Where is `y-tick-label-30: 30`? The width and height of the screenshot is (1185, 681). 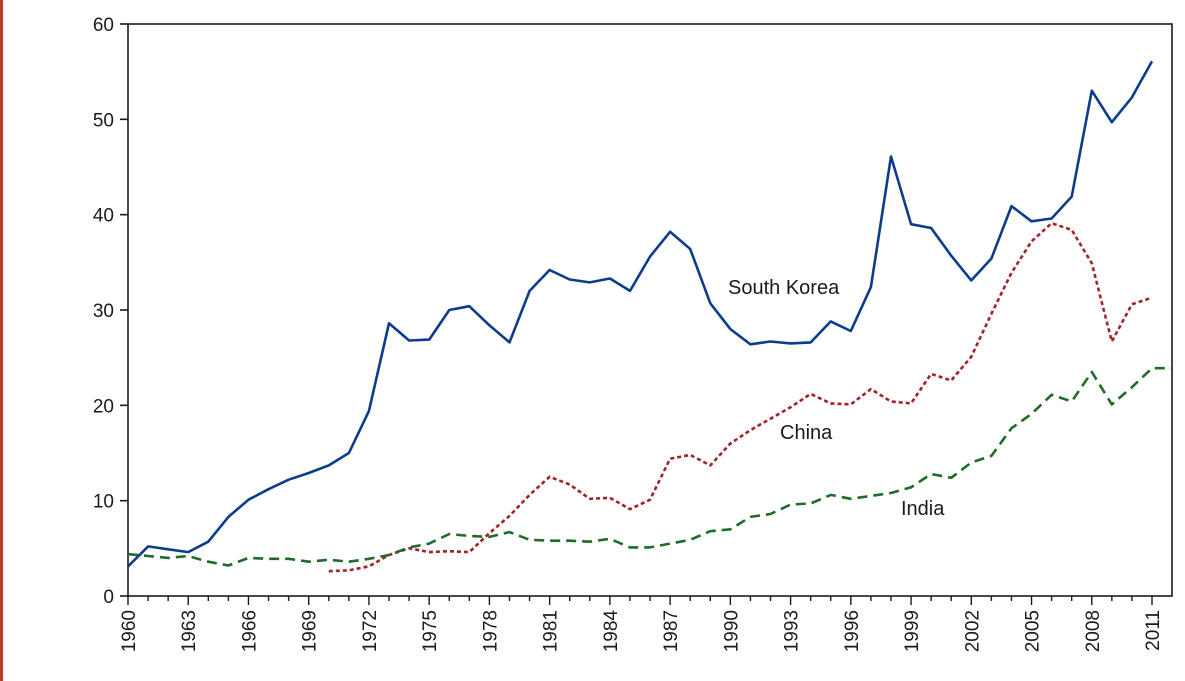
y-tick-label-30: 30 is located at coordinates (103, 311).